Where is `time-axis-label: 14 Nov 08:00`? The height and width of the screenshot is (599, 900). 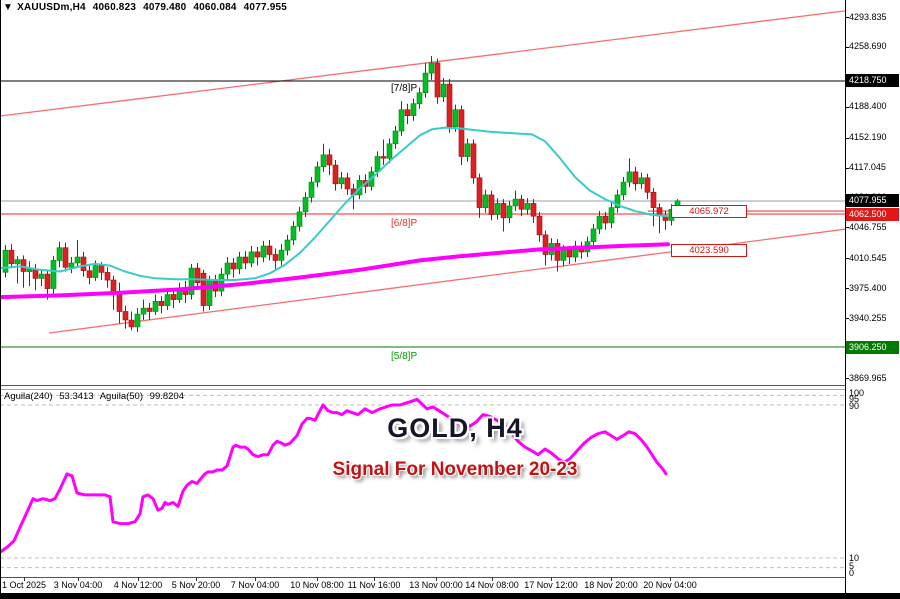
time-axis-label: 14 Nov 08:00 is located at coordinates (492, 585).